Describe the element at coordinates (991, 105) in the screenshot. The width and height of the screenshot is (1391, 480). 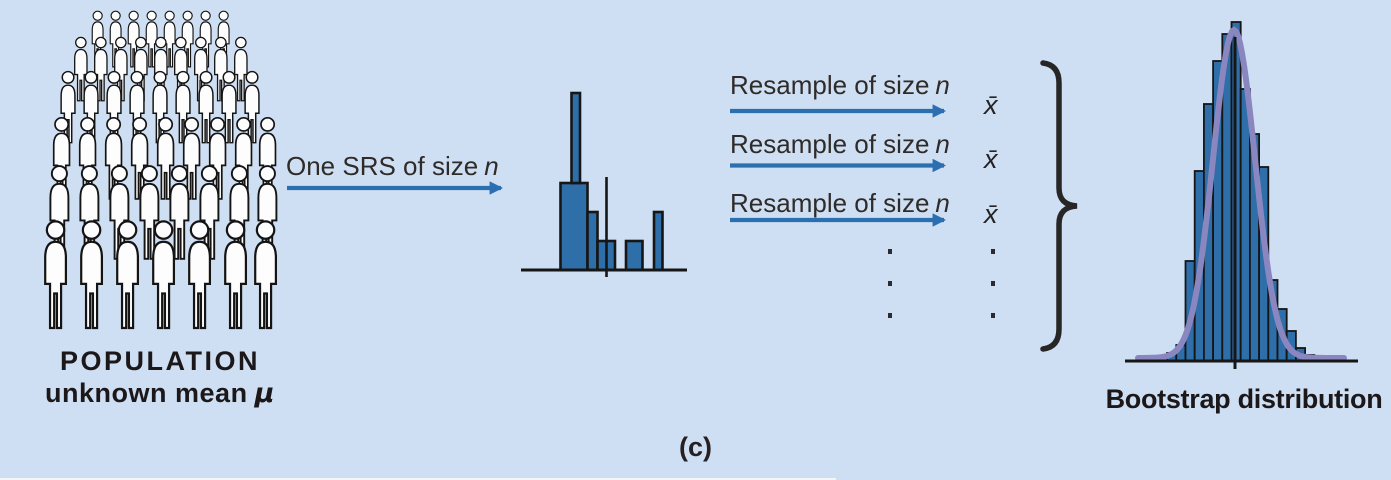
I see `xbar-statistic-1: x̄` at that location.